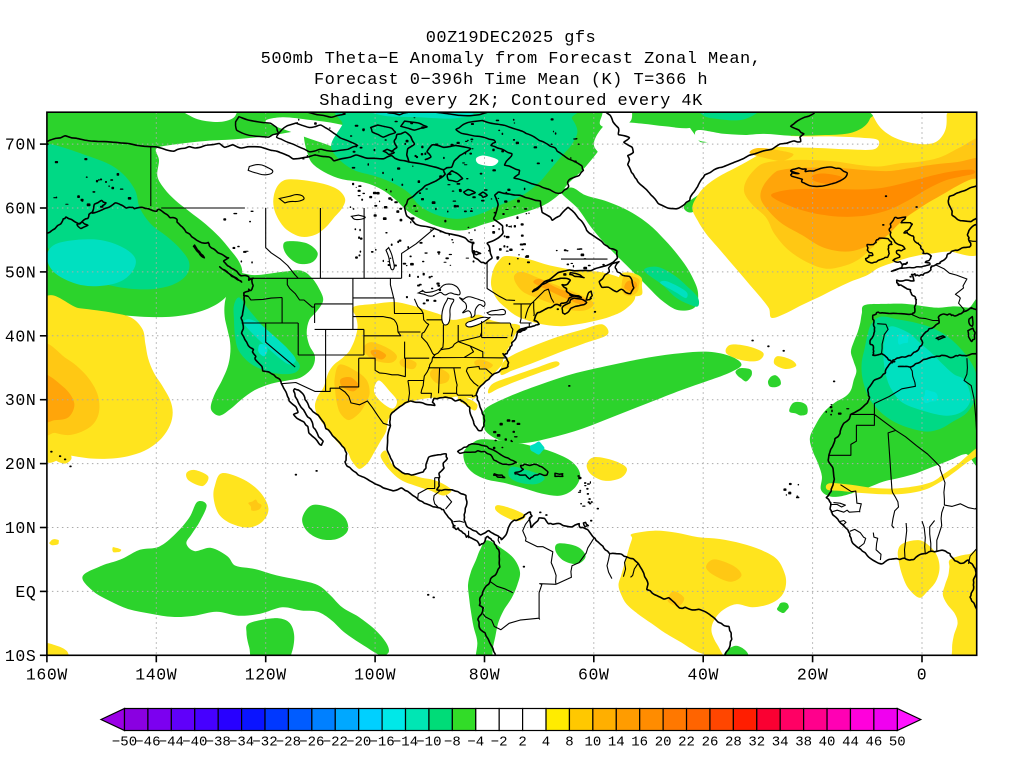 Image resolution: width=1024 pixels, height=768 pixels. I want to click on svg-text: 16, so click(639, 743).